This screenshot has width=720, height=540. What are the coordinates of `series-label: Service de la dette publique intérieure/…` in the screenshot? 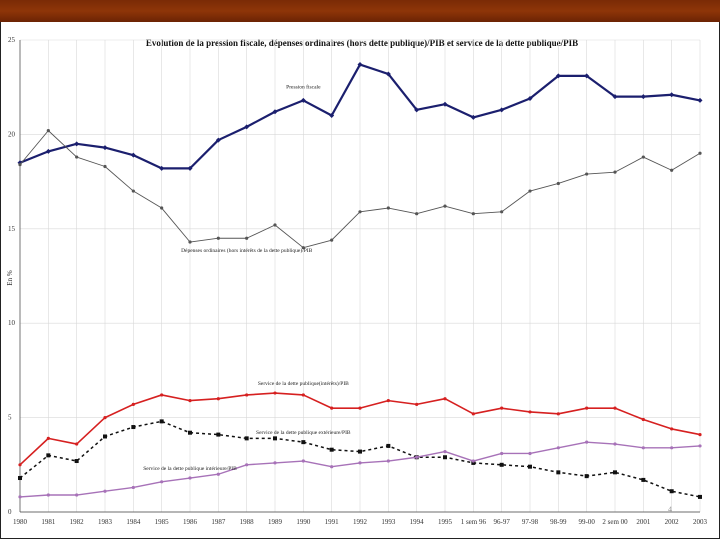 It's located at (190, 469).